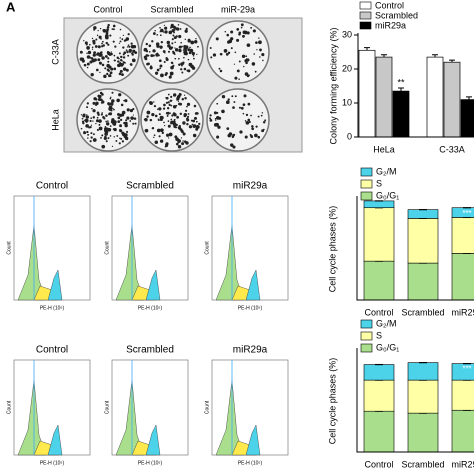 This screenshot has height=474, width=474. I want to click on flow-title: Control, so click(52, 350).